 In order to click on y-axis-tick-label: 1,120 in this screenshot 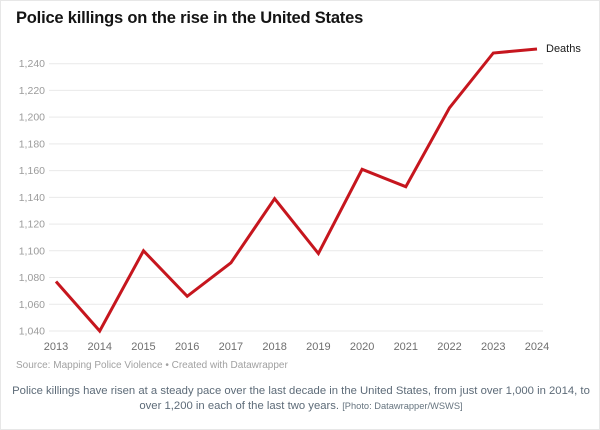, I will do `click(32, 225)`.